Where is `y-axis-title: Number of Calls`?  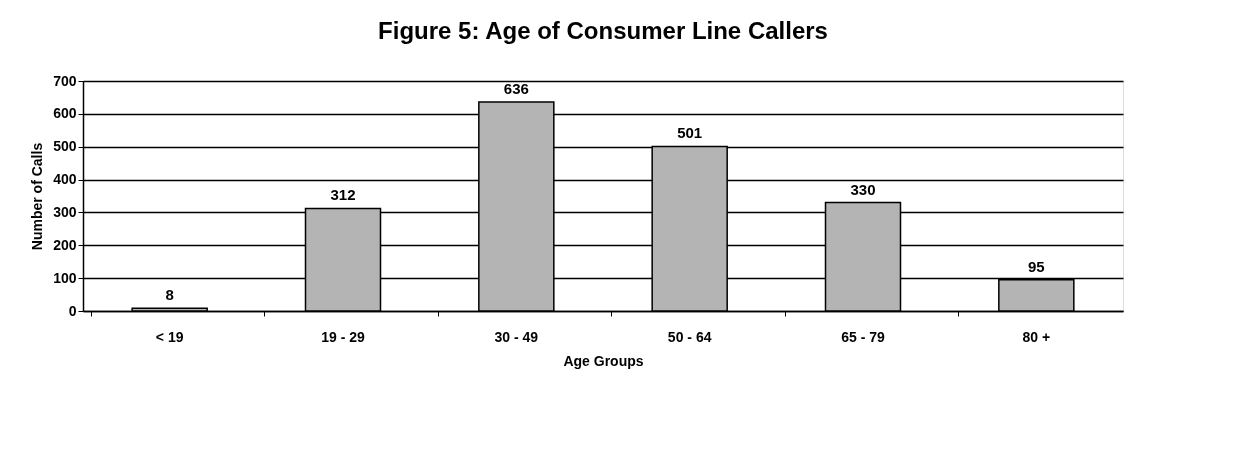 y-axis-title: Number of Calls is located at coordinates (37, 196).